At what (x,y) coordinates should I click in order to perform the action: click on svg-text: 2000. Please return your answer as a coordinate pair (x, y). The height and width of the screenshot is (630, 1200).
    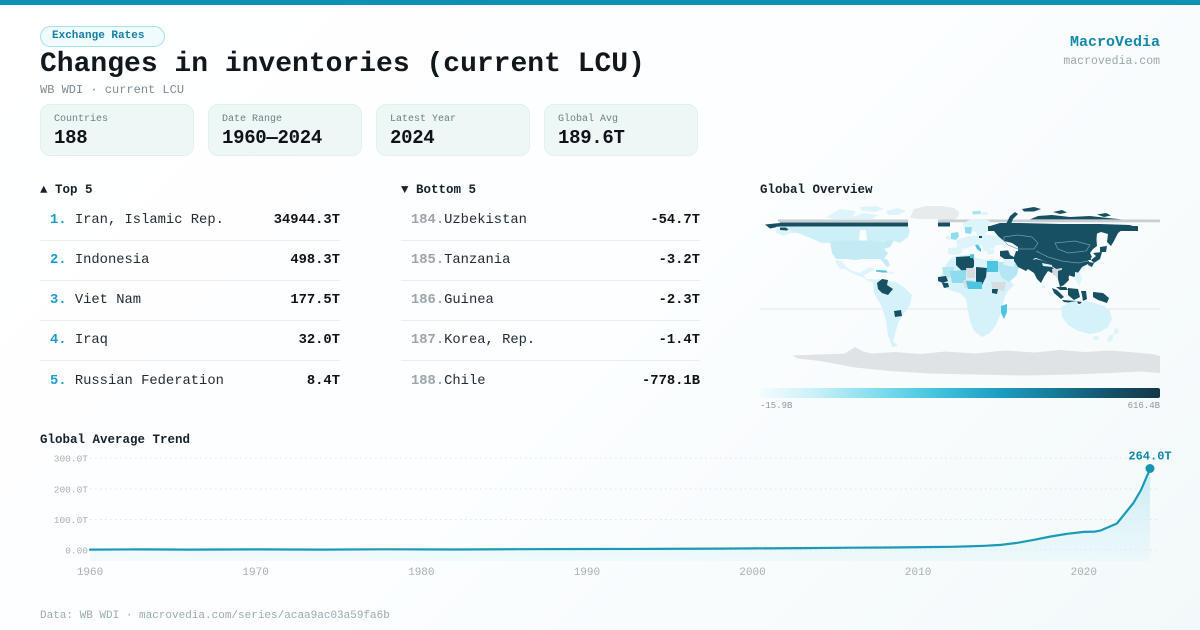
    Looking at the image, I should click on (752, 573).